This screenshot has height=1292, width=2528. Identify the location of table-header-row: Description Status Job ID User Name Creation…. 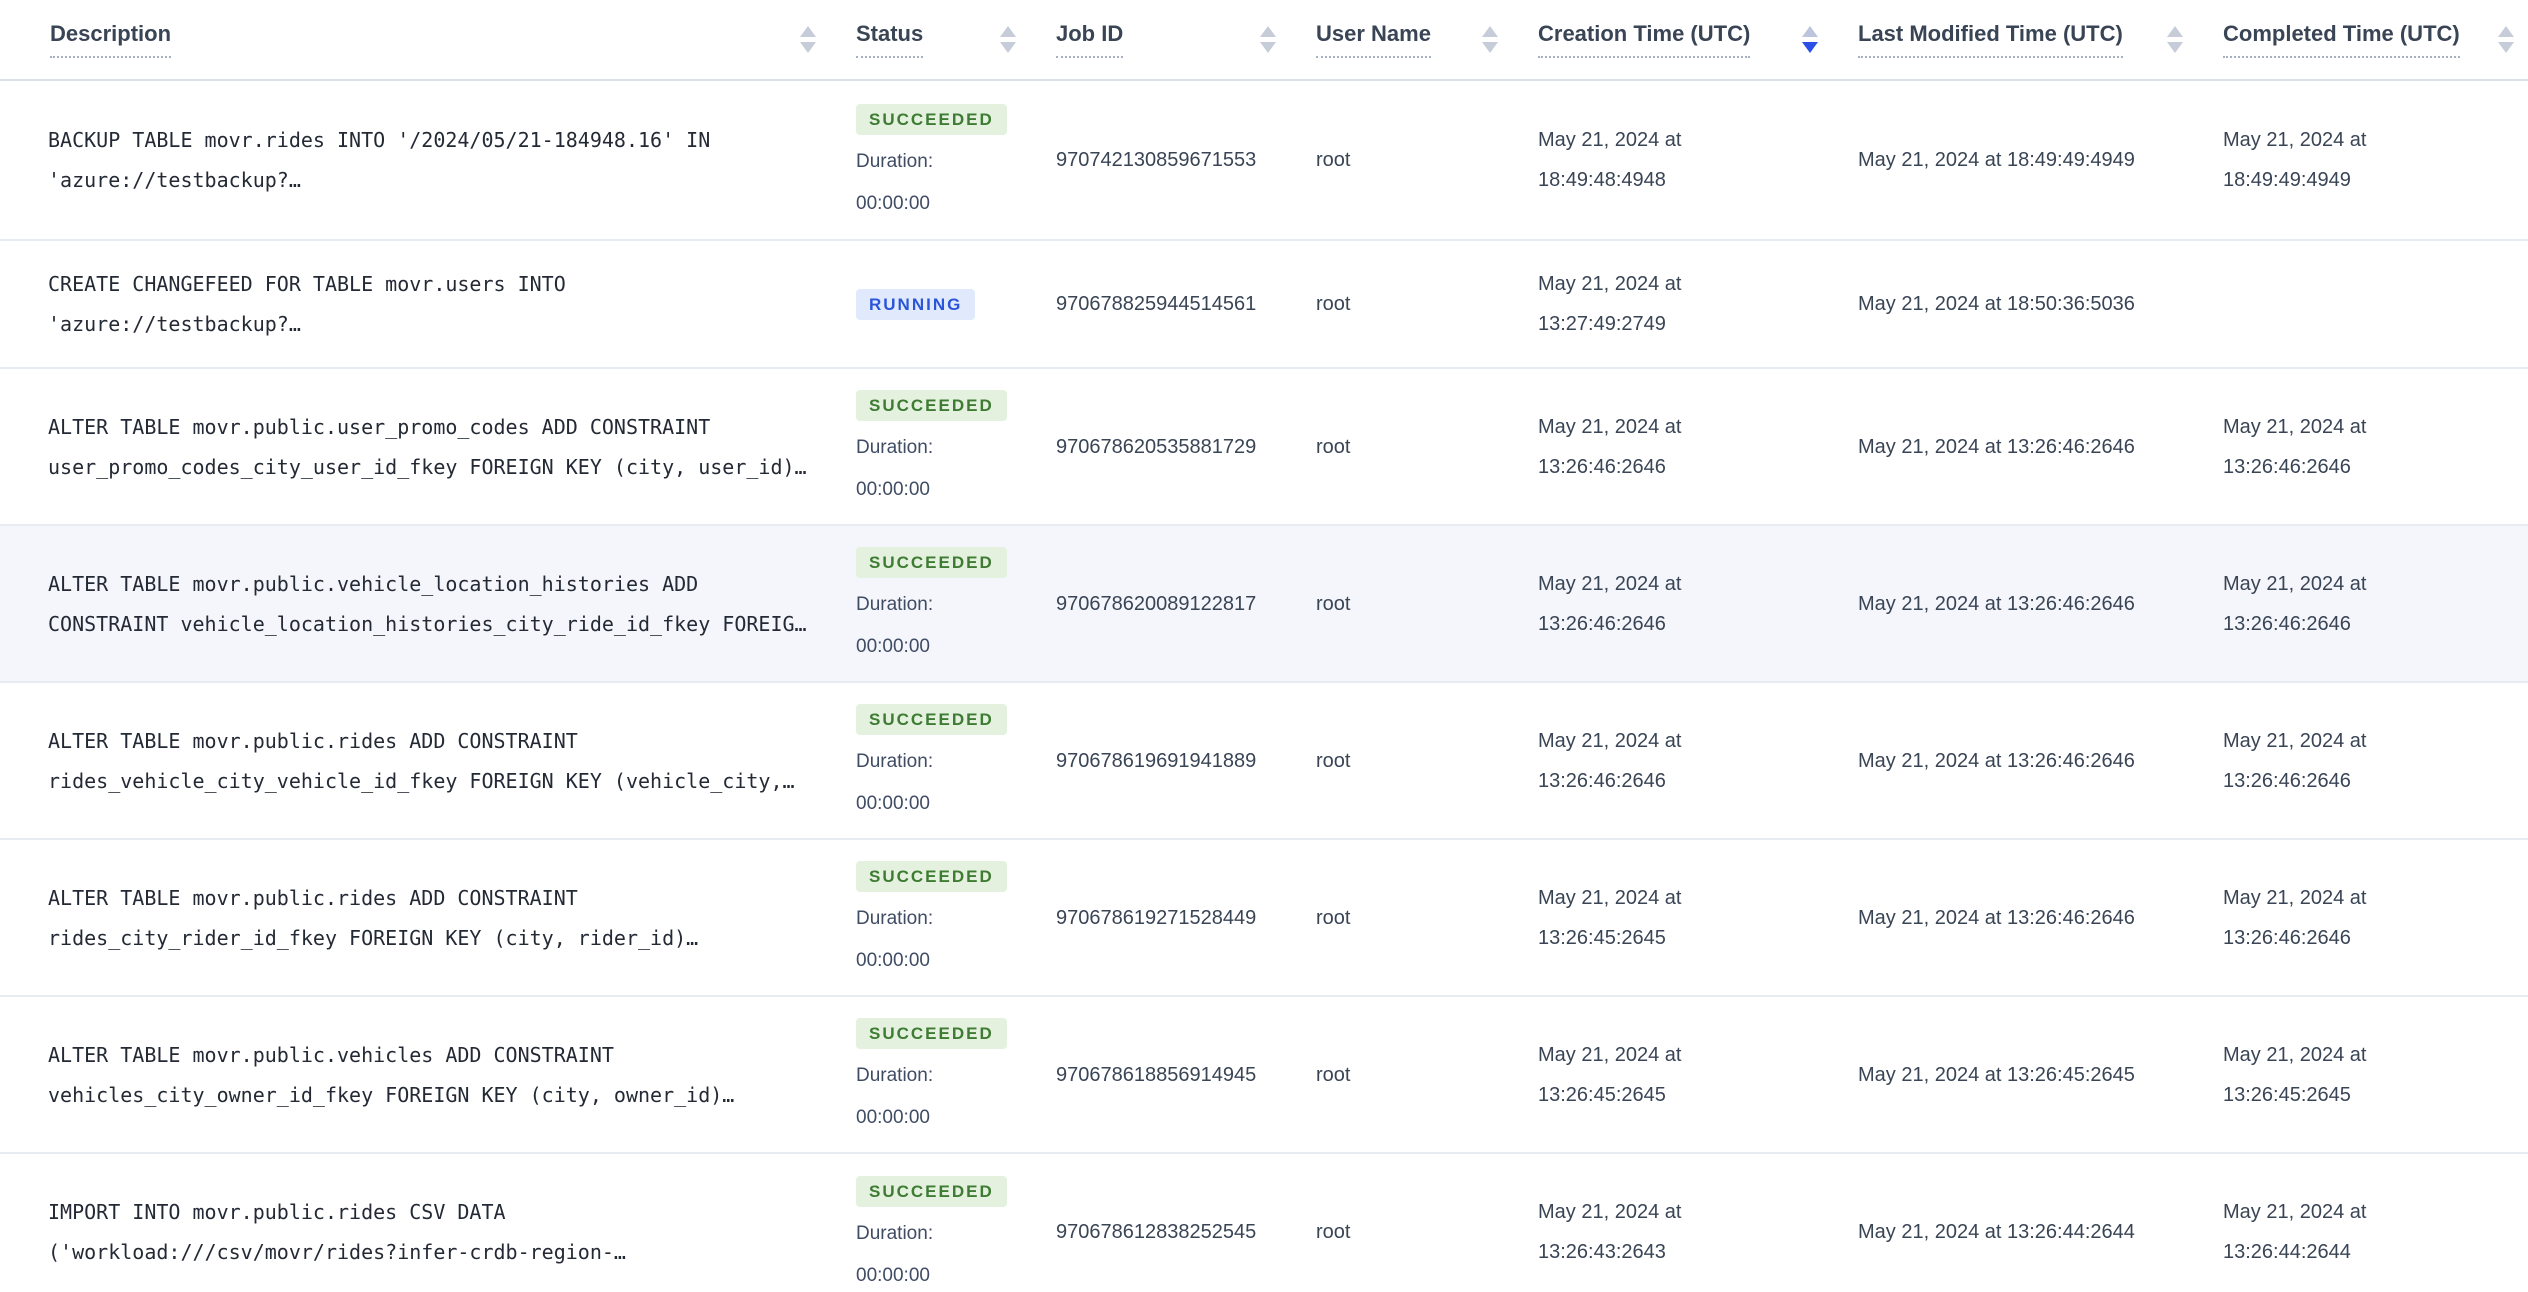
(1264, 40).